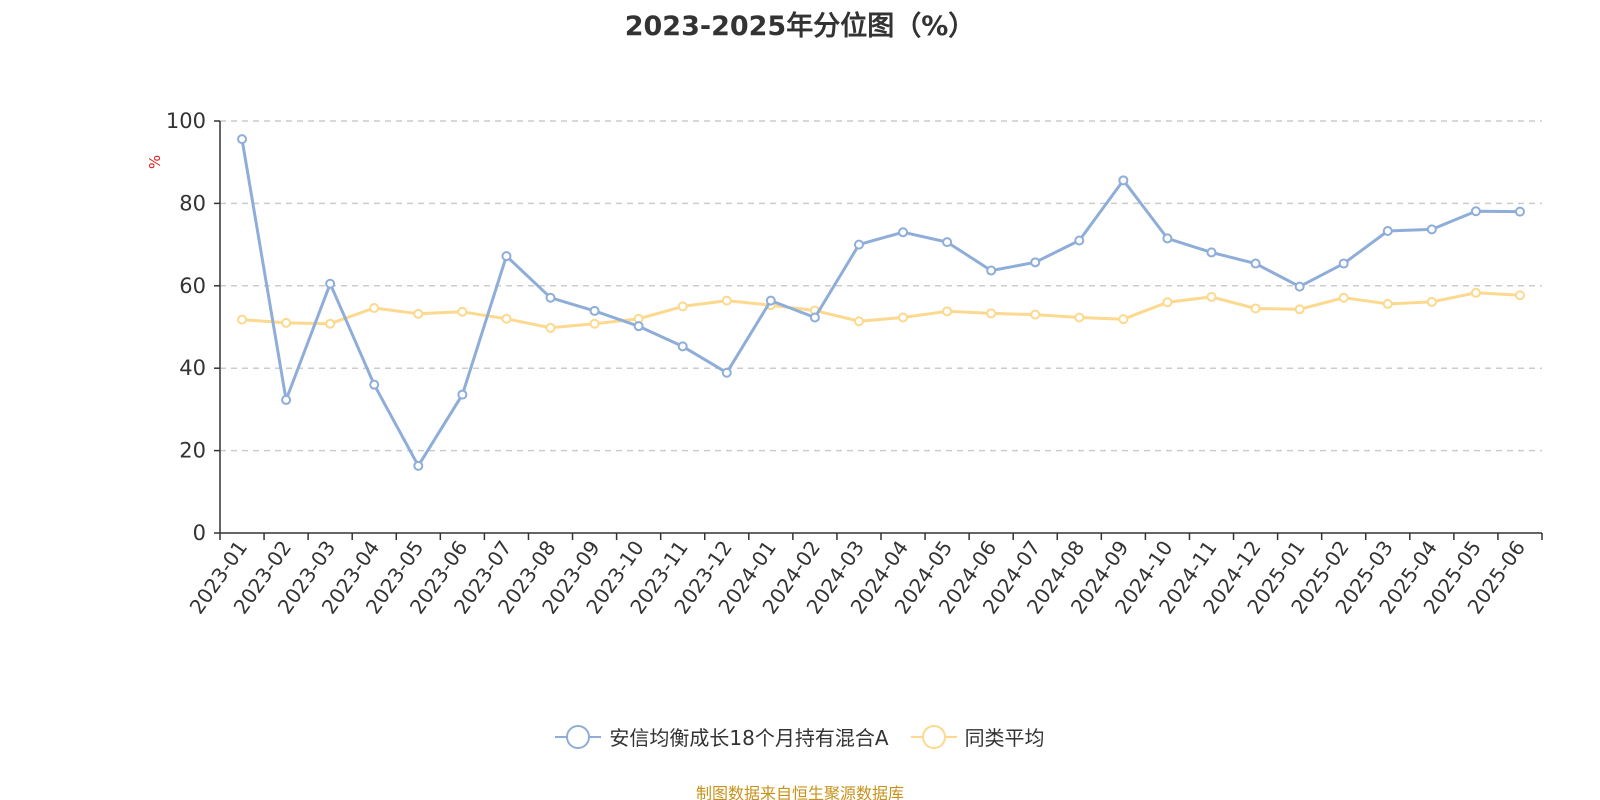  What do you see at coordinates (199, 533) in the screenshot?
I see `y-tick-label-0: 0` at bounding box center [199, 533].